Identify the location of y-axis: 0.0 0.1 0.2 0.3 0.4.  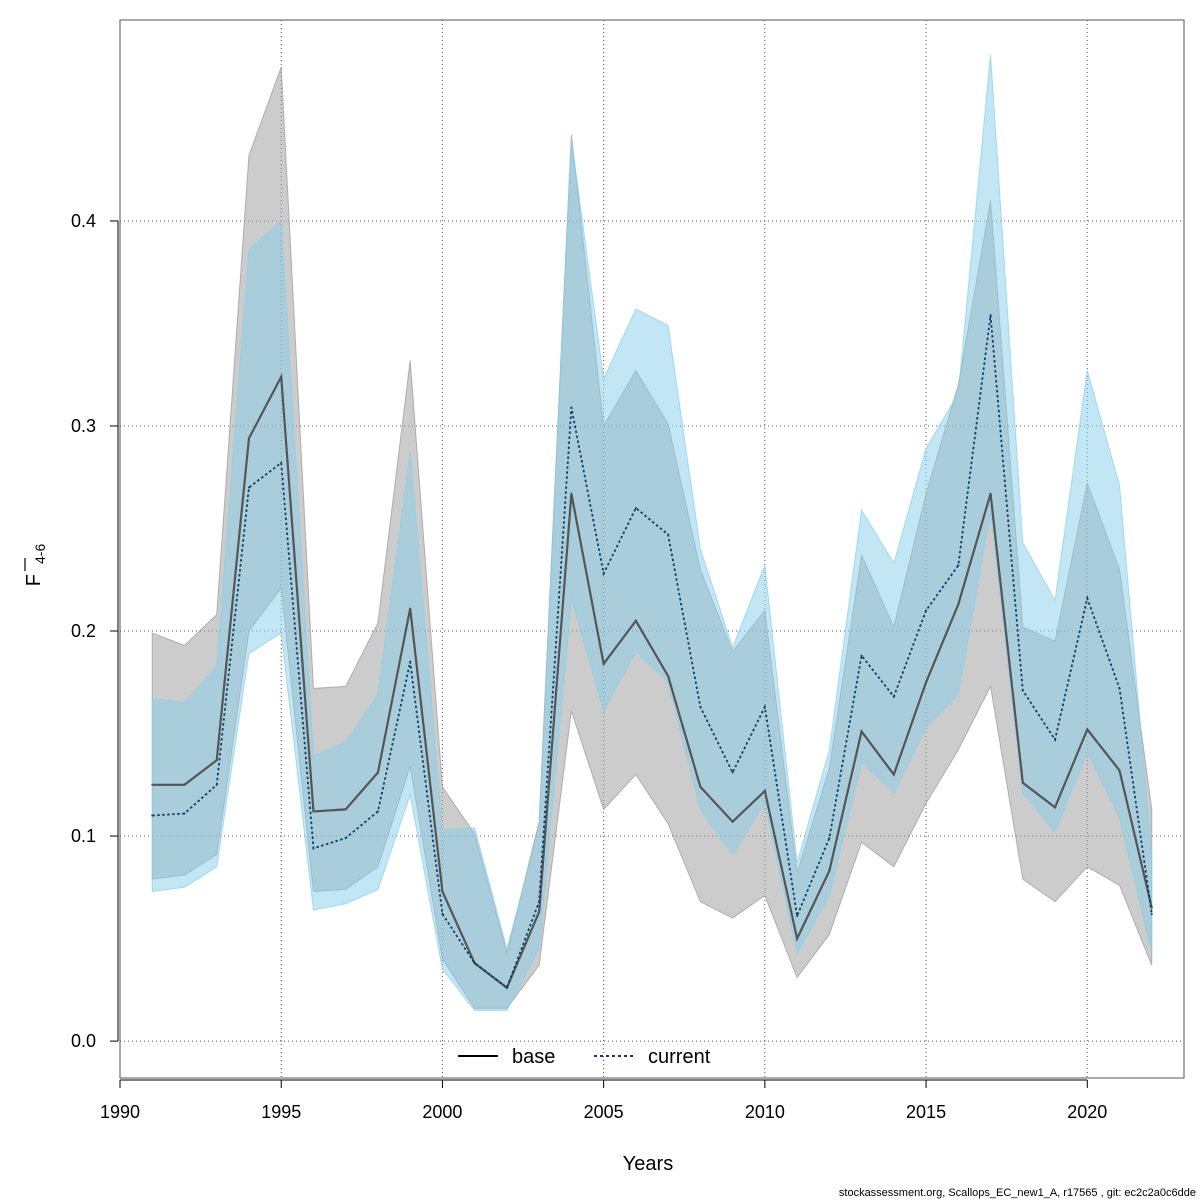
(95, 631).